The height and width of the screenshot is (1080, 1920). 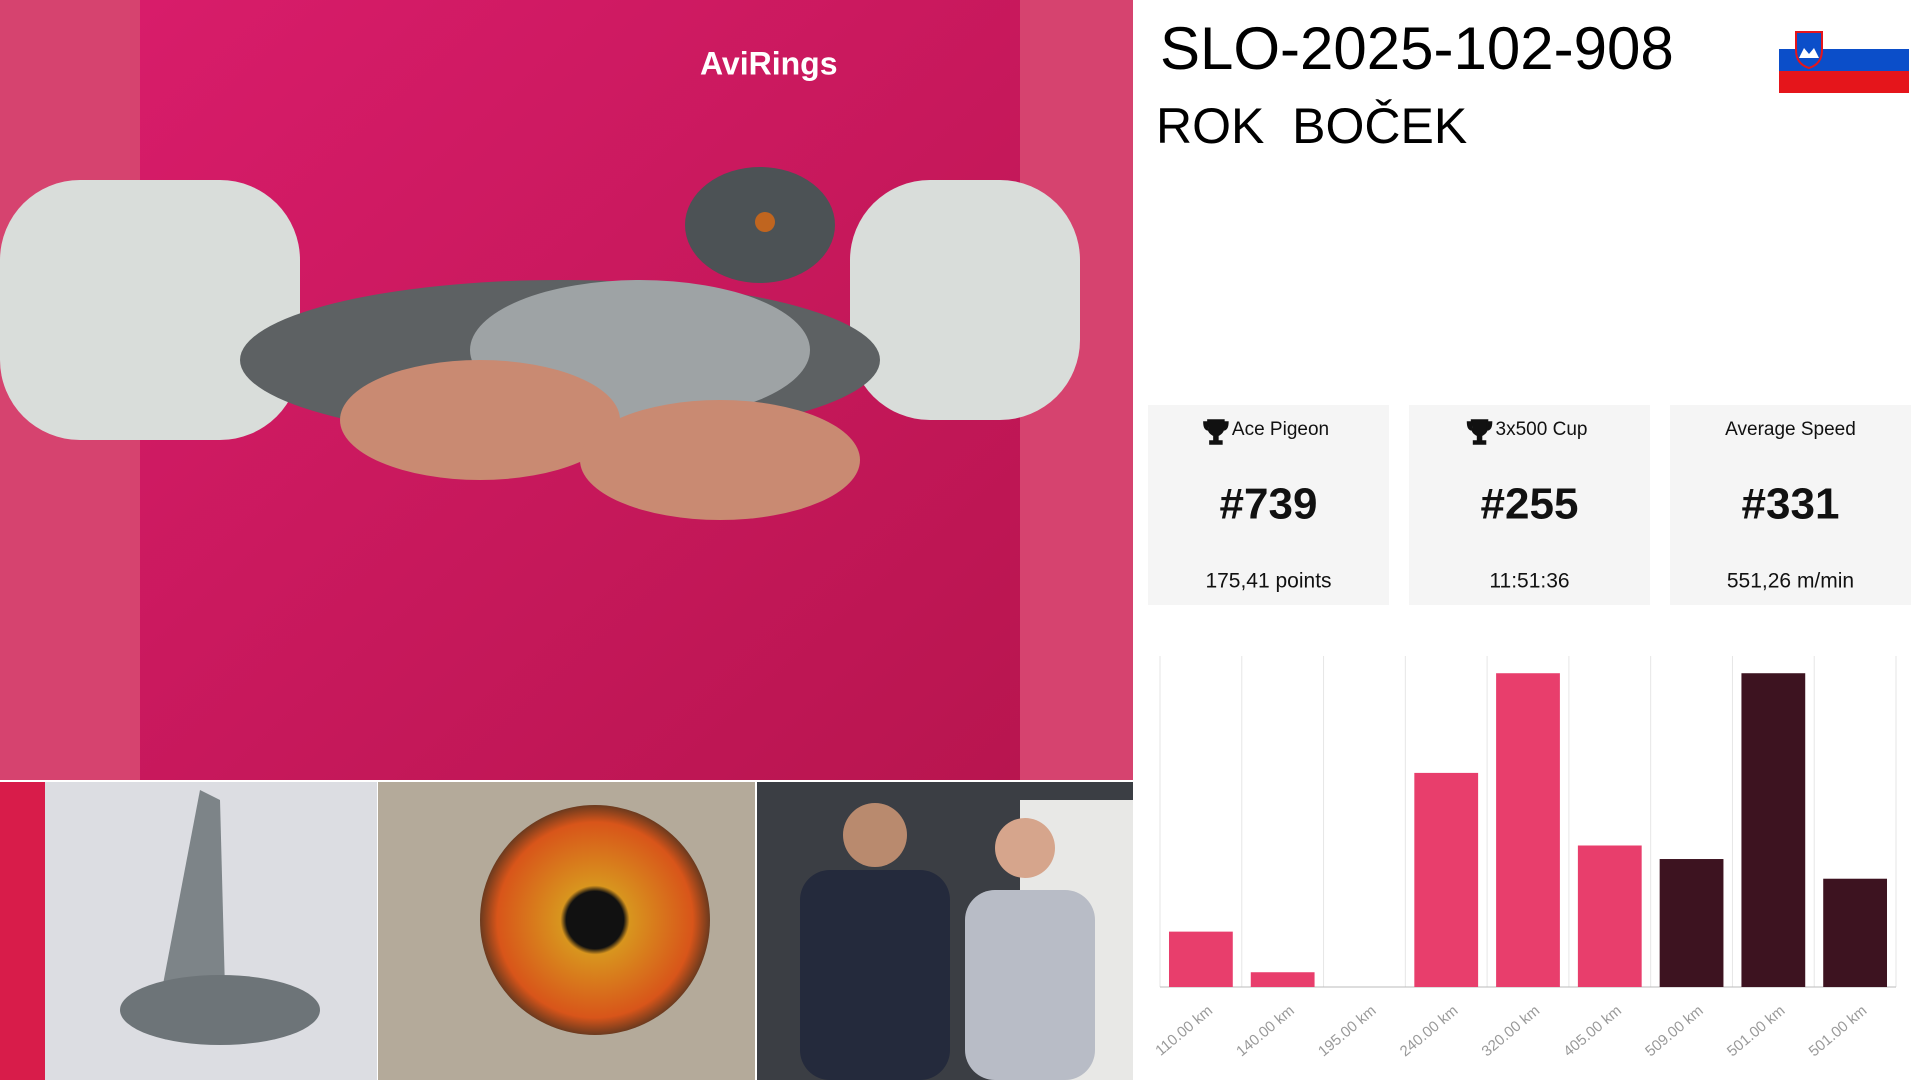 What do you see at coordinates (1268, 581) in the screenshot?
I see `stat-detail: 175,41 points` at bounding box center [1268, 581].